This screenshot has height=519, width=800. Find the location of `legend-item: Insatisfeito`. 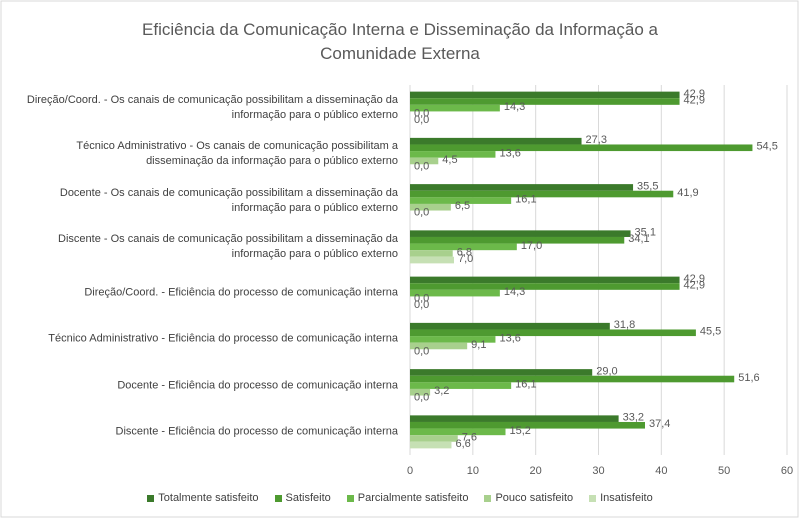

legend-item: Insatisfeito is located at coordinates (621, 498).